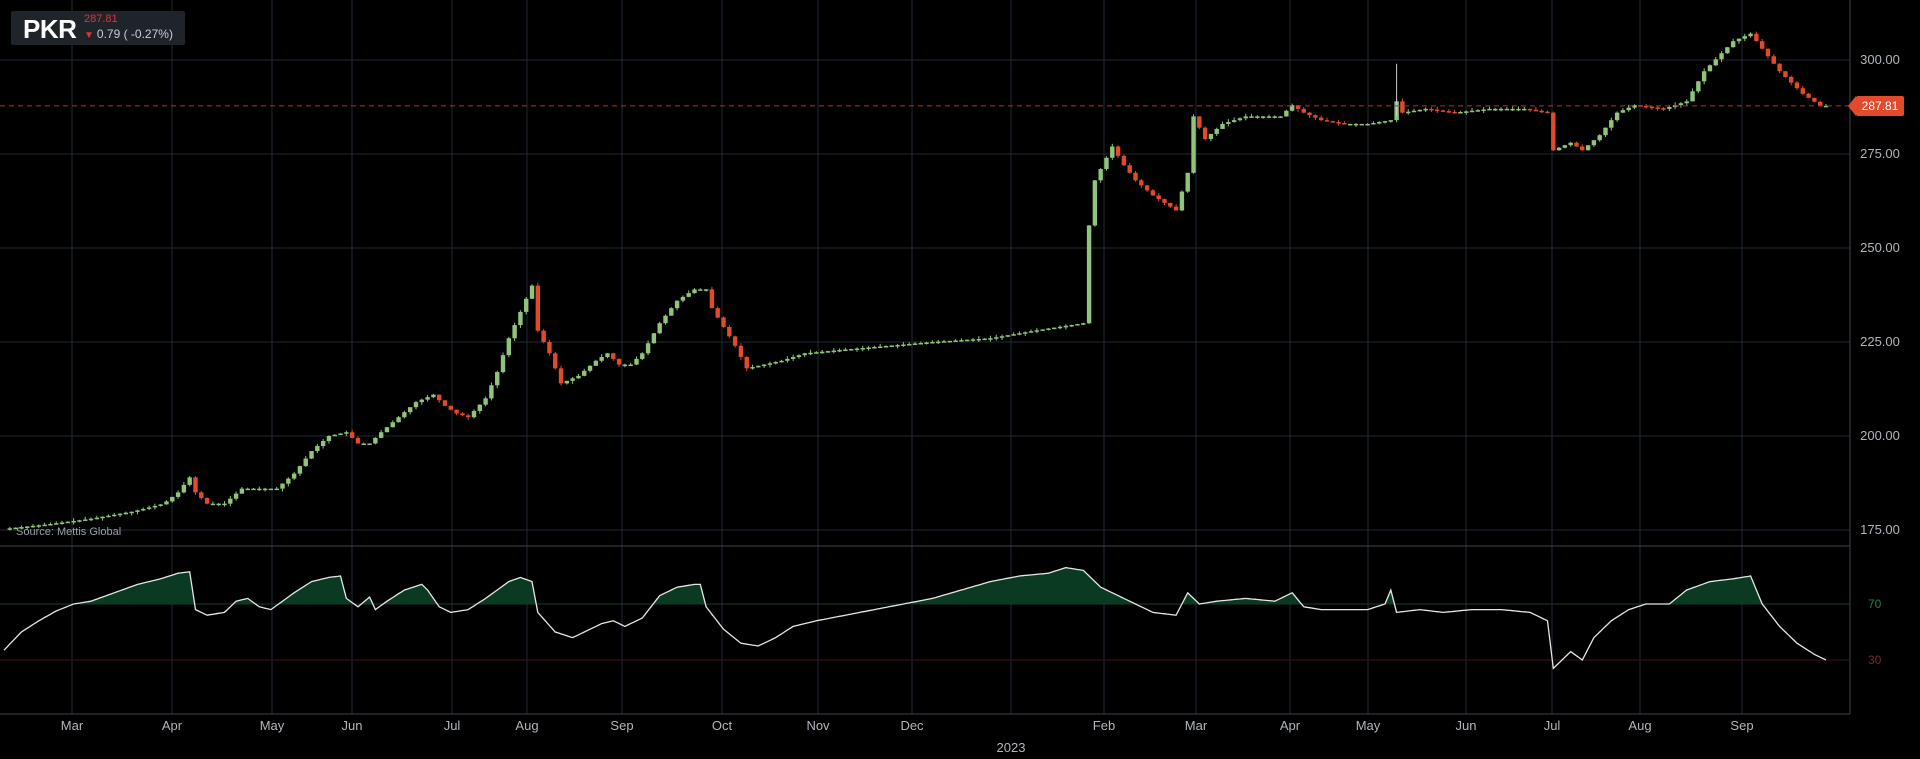  I want to click on ticker-symbol: PKR, so click(50, 29).